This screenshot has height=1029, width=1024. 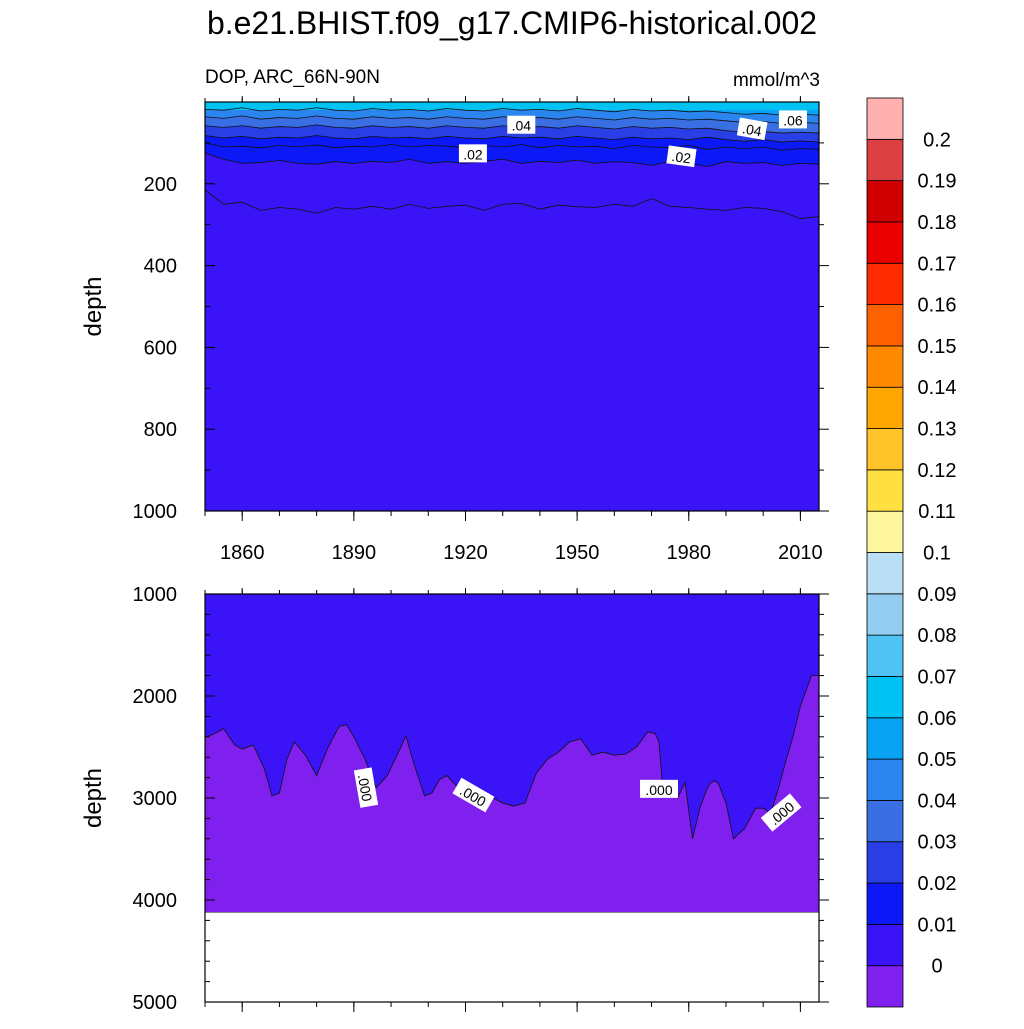 I want to click on upper-ylabel: depth, so click(x=93, y=306).